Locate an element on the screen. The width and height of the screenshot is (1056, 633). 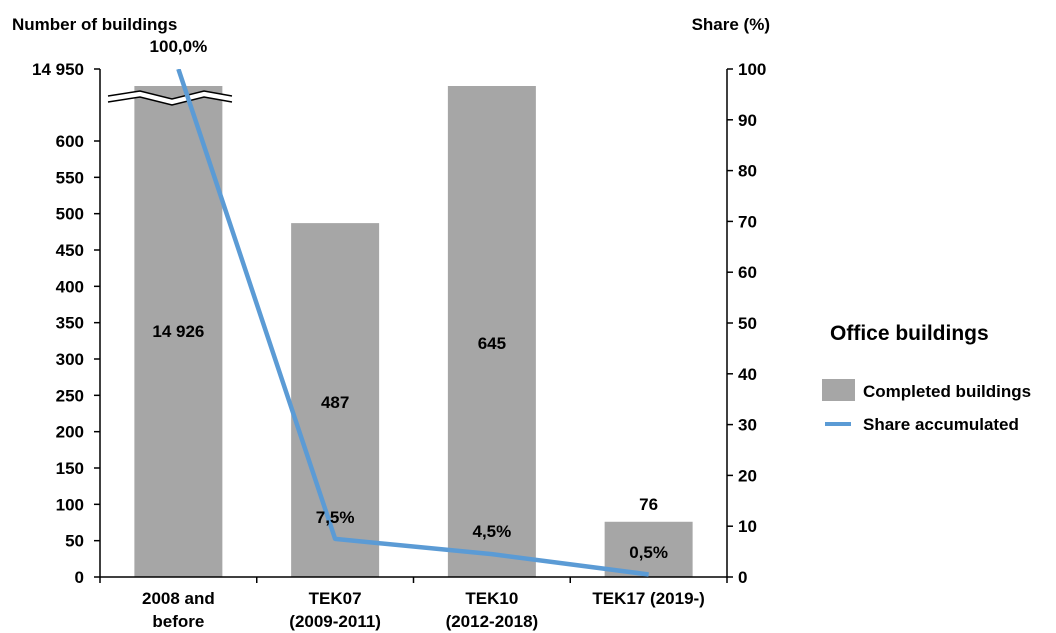
bar-data-label-0: 14 926 is located at coordinates (178, 331).